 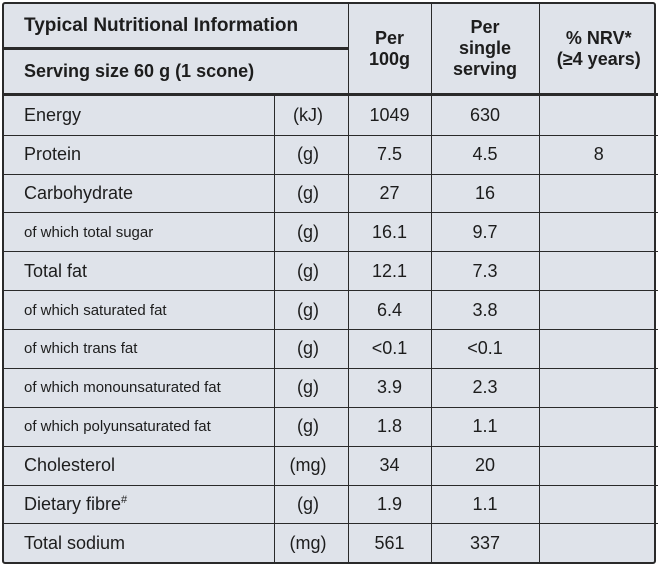 I want to click on nutrient-unit: (kJ), so click(x=311, y=115).